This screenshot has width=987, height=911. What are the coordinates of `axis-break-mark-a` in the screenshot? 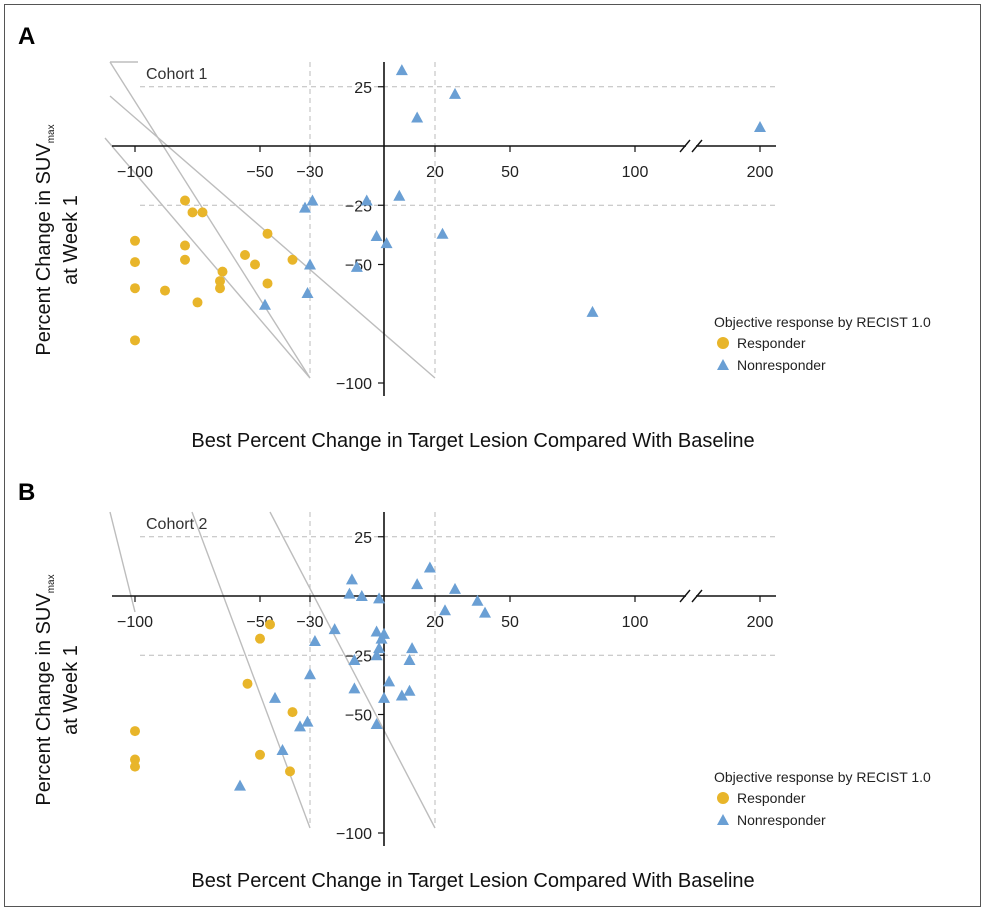 It's located at (697, 146).